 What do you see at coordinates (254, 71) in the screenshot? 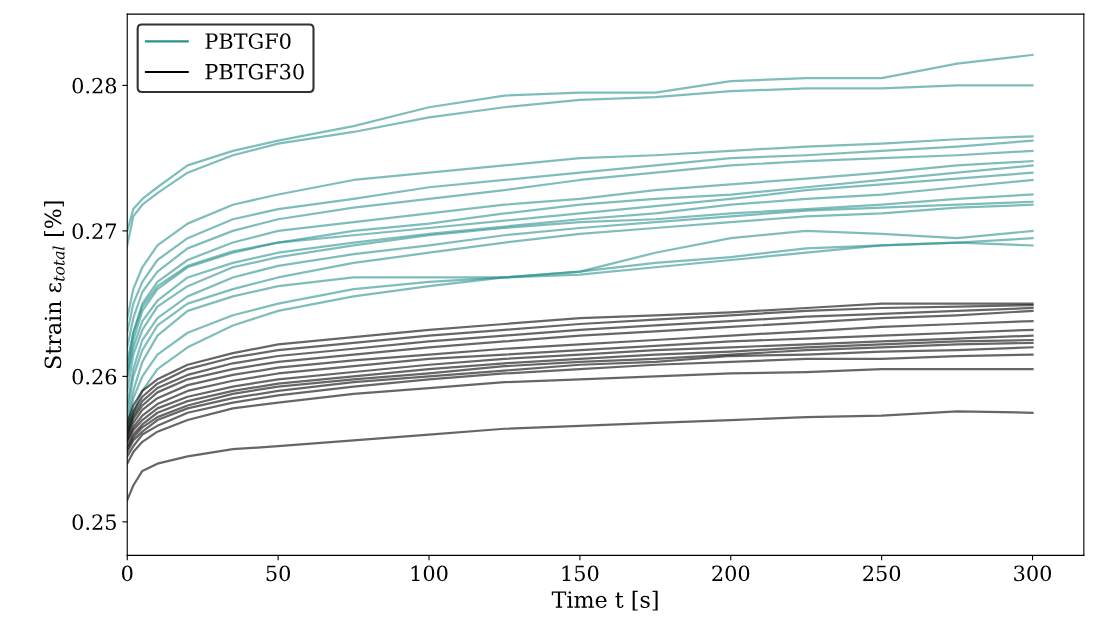
I see `legend-label: PBTGF30` at bounding box center [254, 71].